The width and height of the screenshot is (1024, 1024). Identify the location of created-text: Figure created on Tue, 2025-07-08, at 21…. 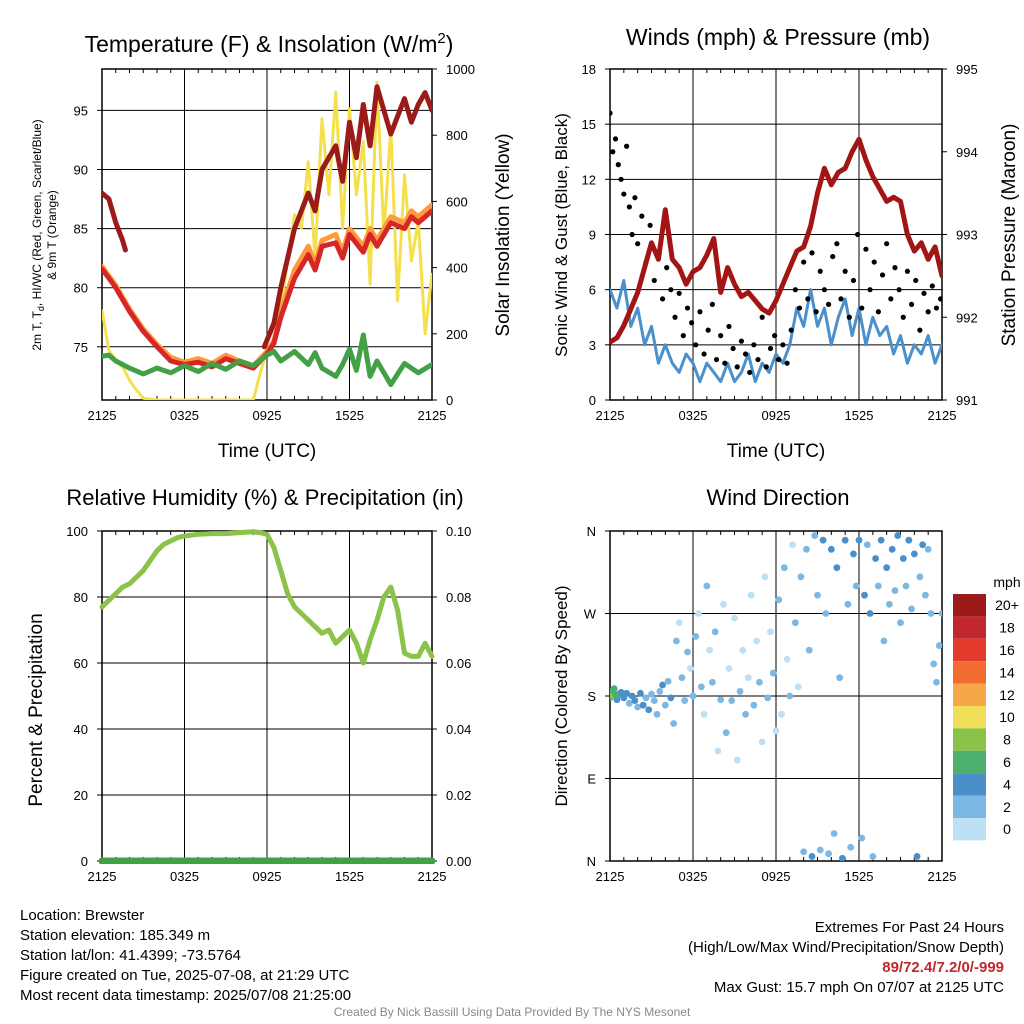
(185, 975).